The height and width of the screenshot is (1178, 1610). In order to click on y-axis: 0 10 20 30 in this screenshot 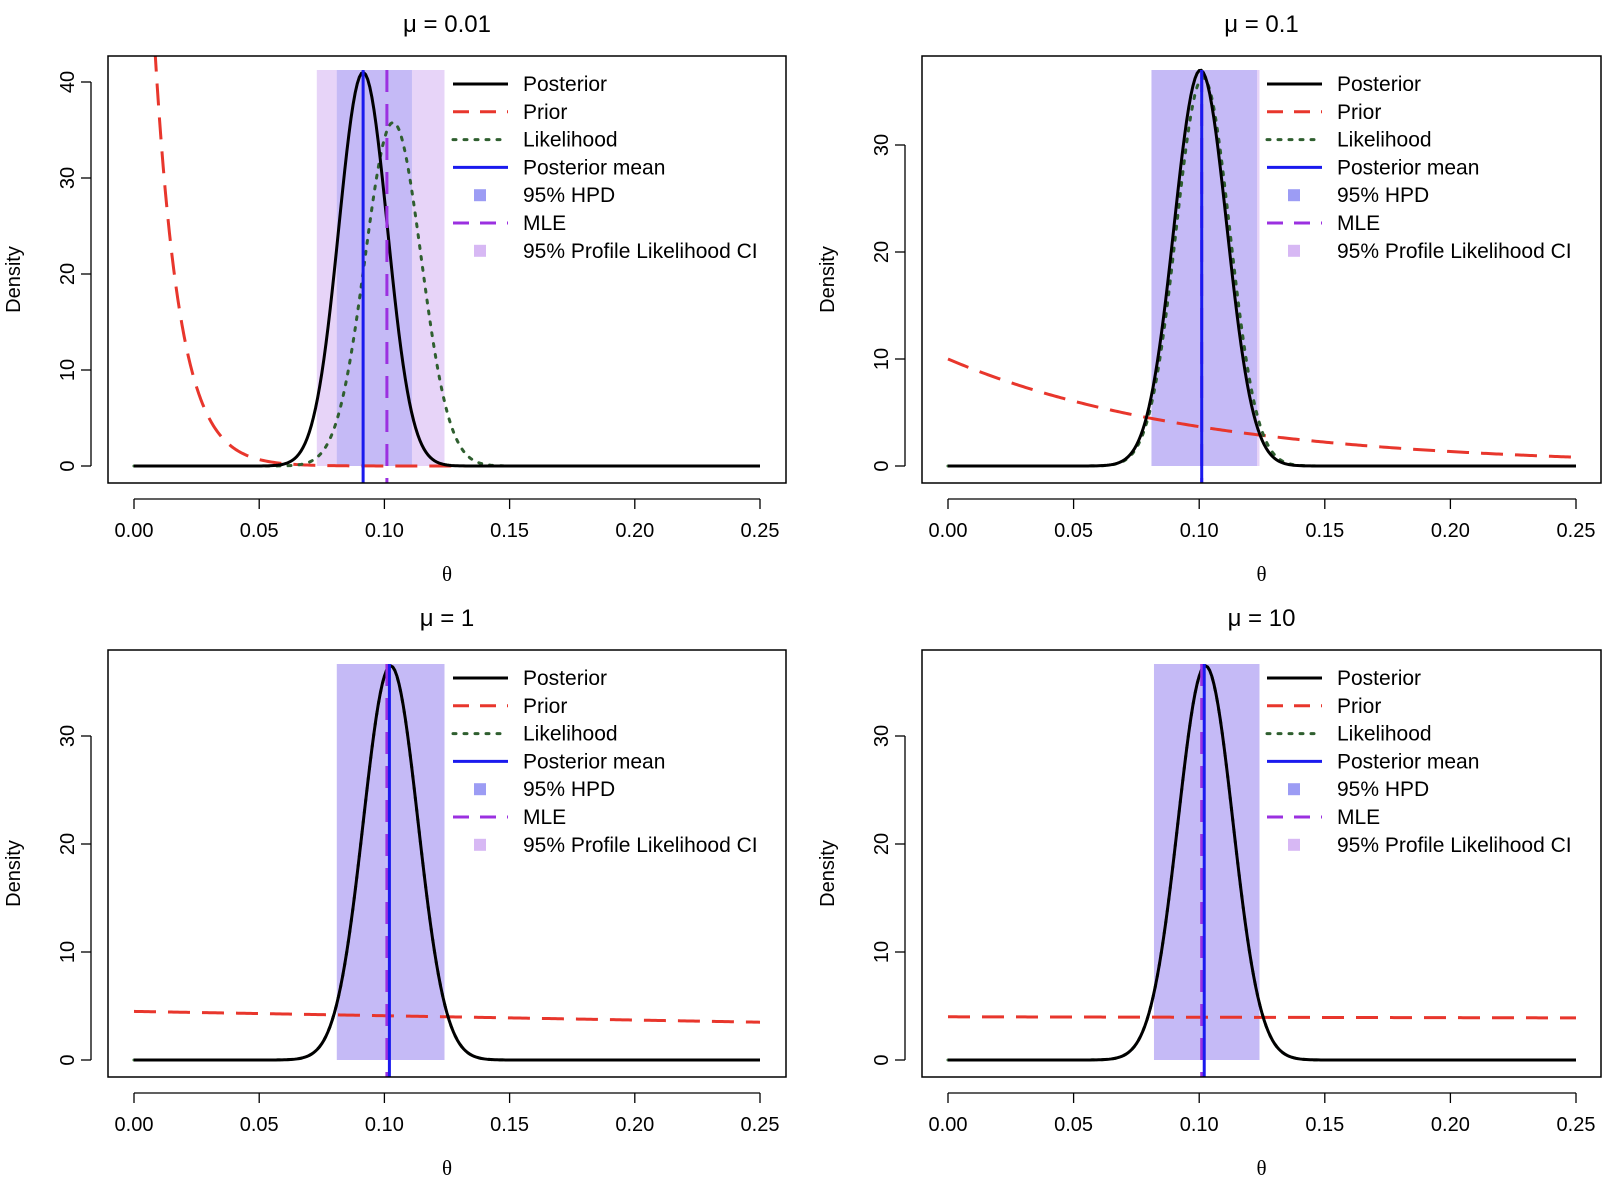, I will do `click(888, 895)`.